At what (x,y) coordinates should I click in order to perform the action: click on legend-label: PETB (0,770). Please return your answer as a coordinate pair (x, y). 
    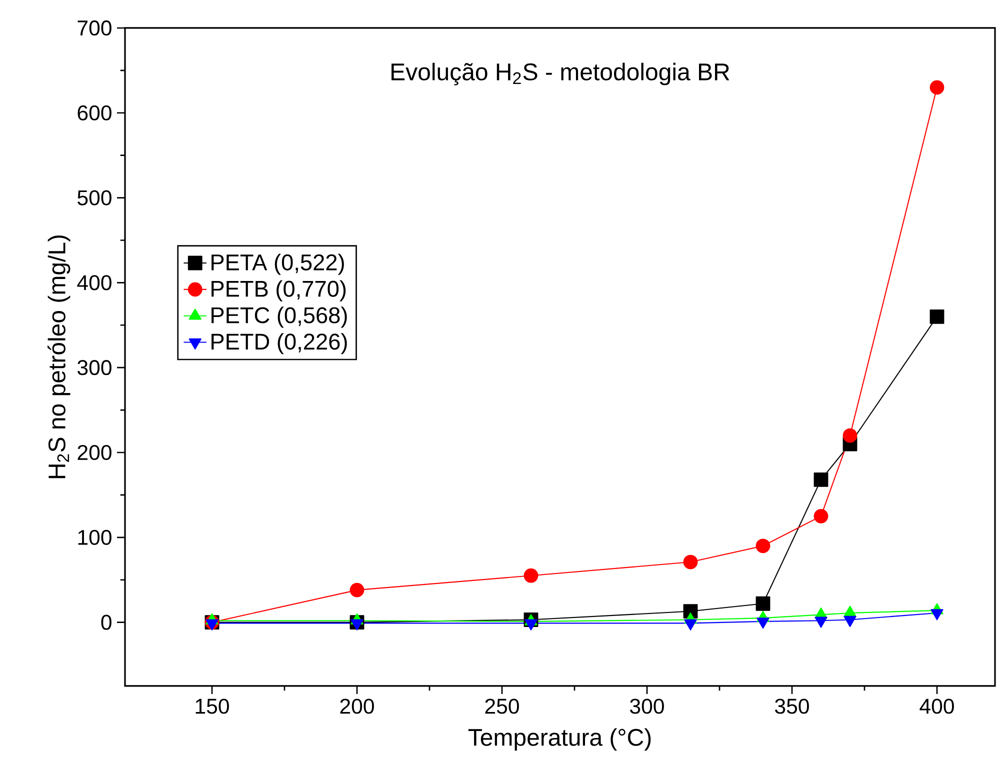
    Looking at the image, I should click on (279, 291).